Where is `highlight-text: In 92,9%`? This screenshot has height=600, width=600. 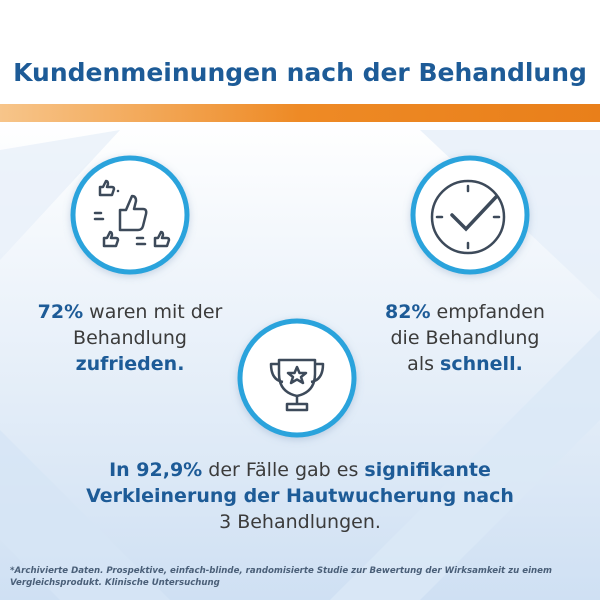 highlight-text: In 92,9% is located at coordinates (156, 470).